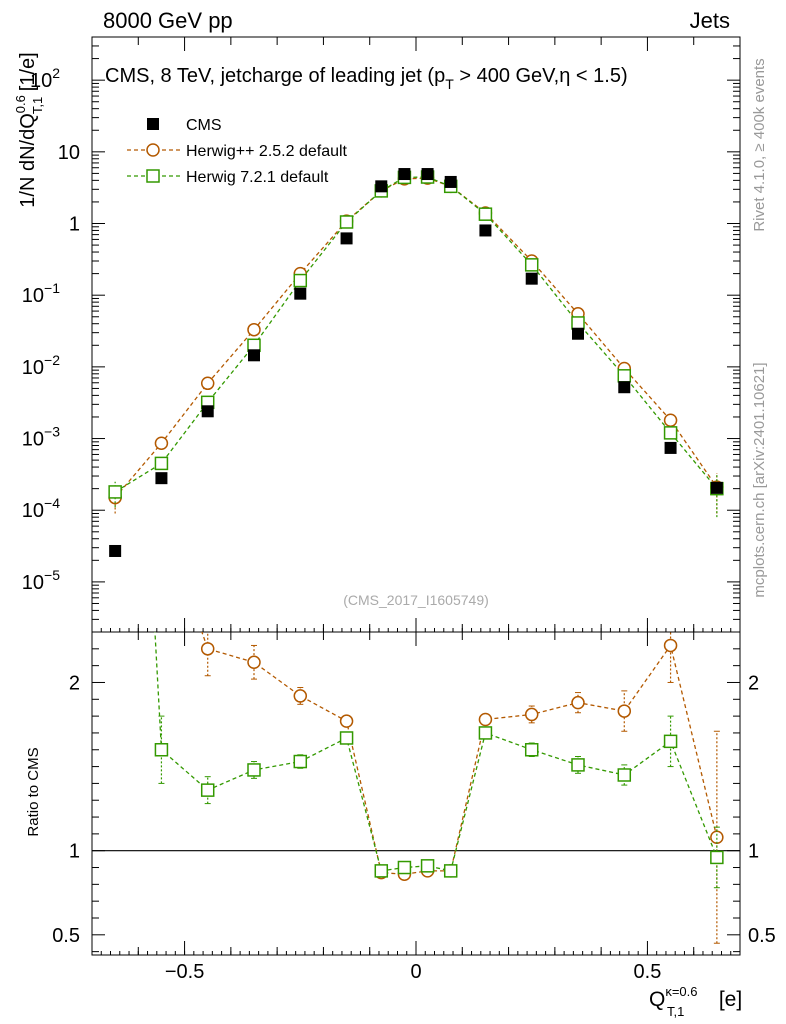  I want to click on y-tick-label-exp: 2, so click(56, 73).